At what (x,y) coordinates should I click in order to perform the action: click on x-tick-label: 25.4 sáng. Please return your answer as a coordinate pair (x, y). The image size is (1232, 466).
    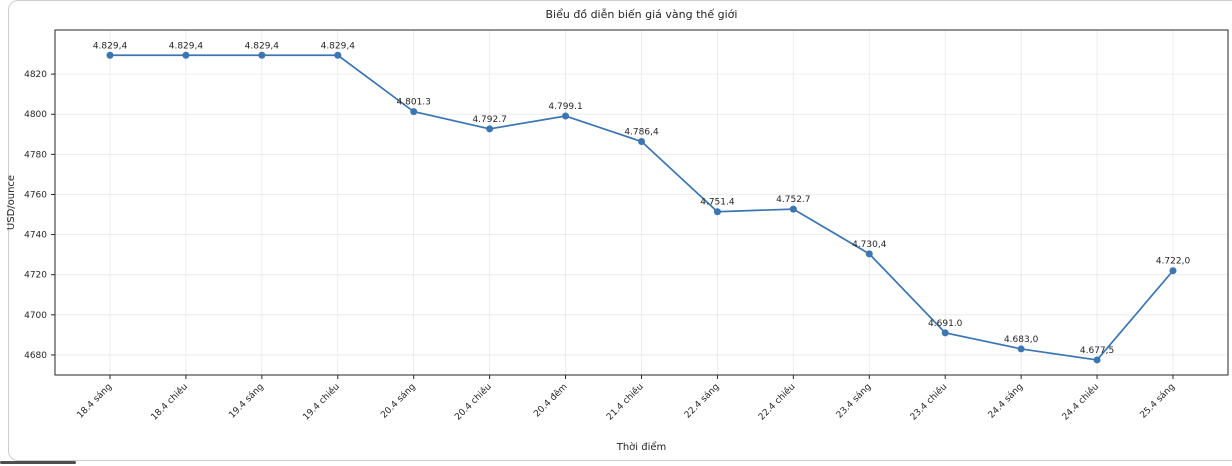
    Looking at the image, I should click on (1158, 401).